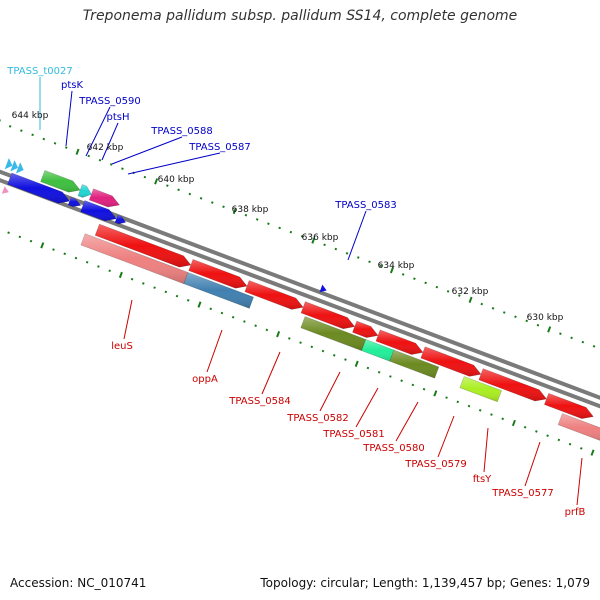 This screenshot has width=600, height=600. Describe the element at coordinates (120, 219) in the screenshot. I see `gene-TPASS-0587b-shade` at that location.